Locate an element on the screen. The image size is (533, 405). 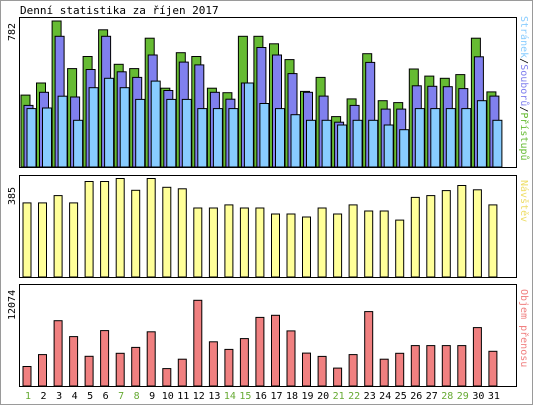
x-tick-label-day-13: 13 is located at coordinates (214, 396).